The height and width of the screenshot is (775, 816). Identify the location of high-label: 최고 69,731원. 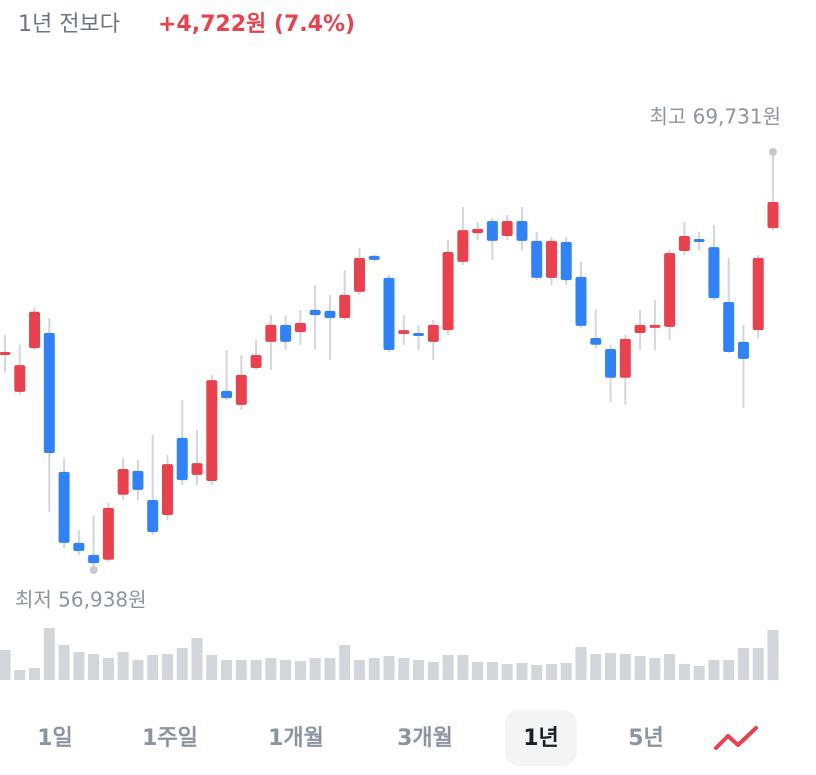
(715, 117).